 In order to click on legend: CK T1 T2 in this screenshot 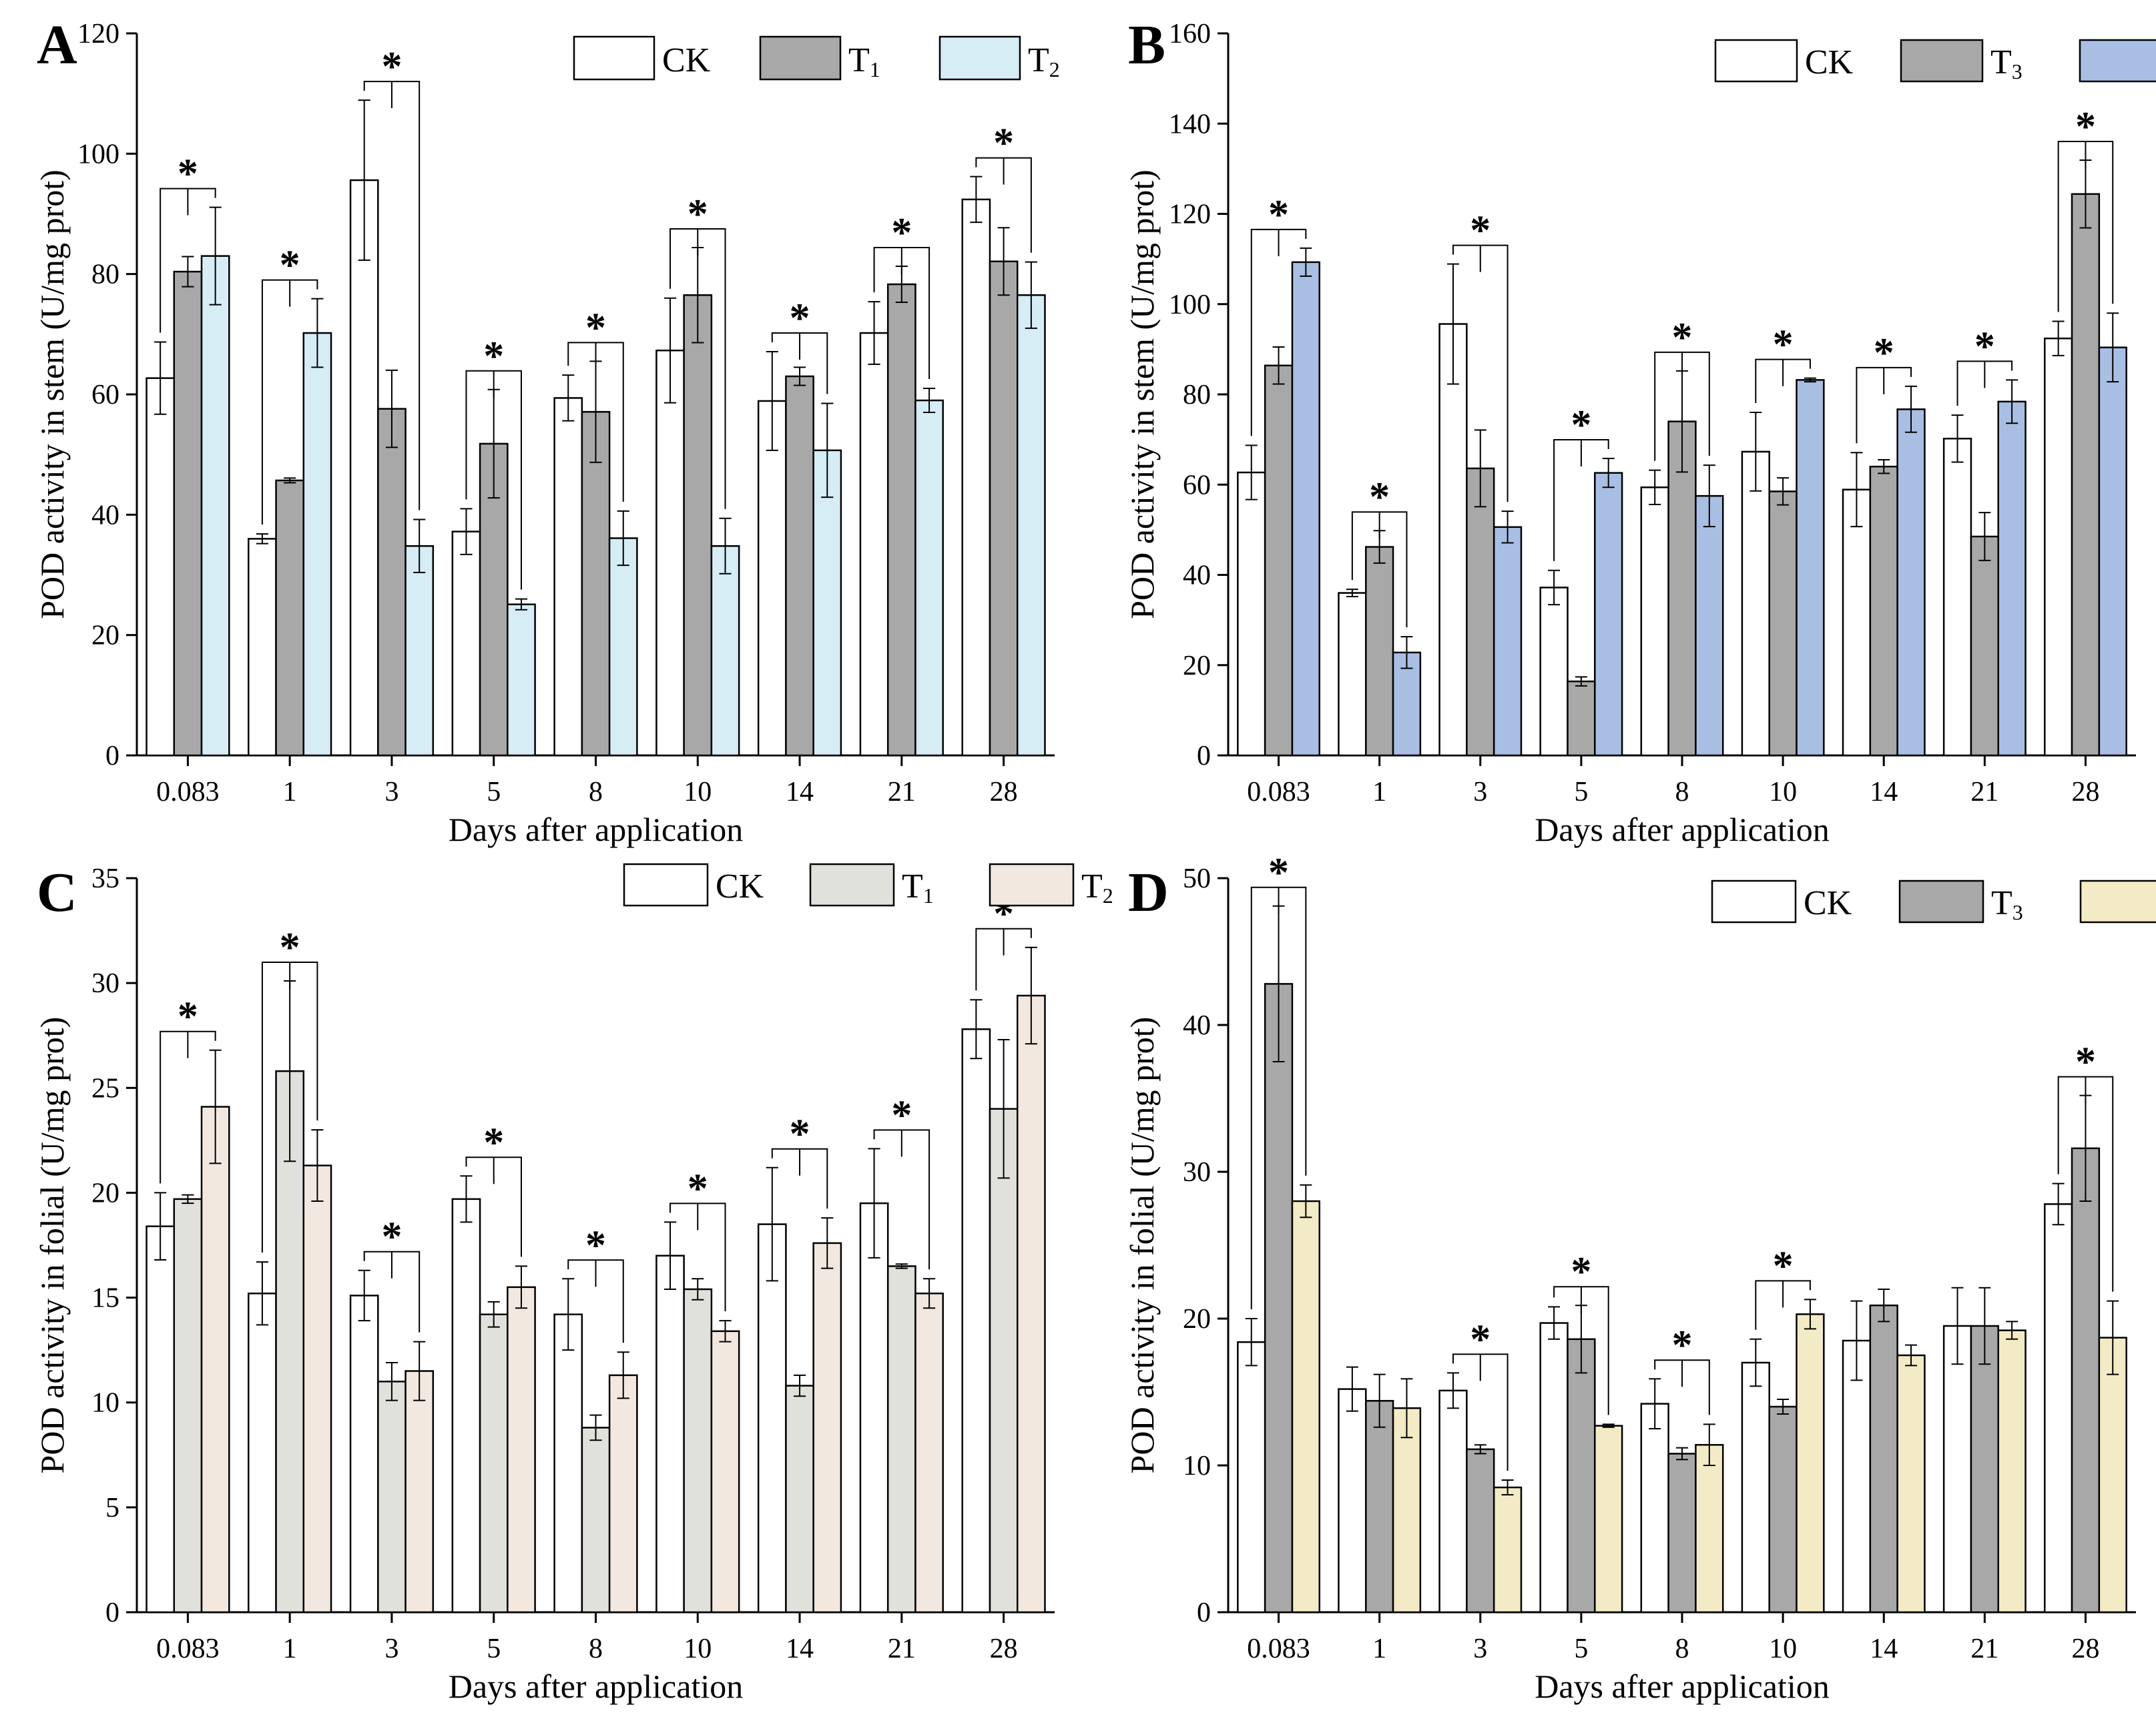, I will do `click(868, 885)`.